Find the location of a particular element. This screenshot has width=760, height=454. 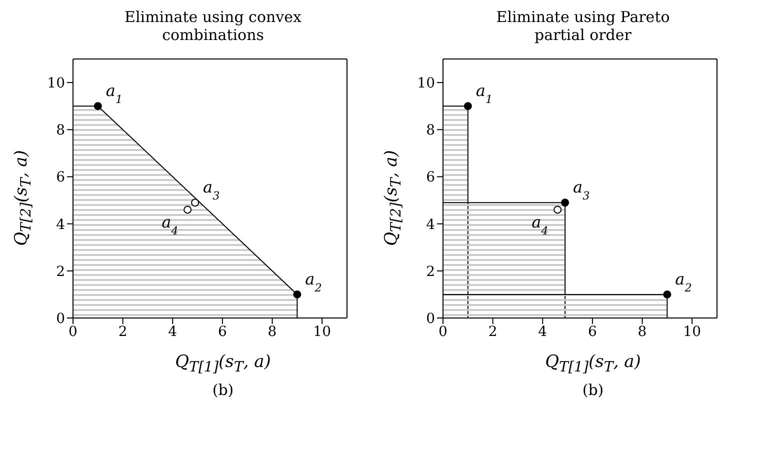

chart-title: Eliminate using convex combinations is located at coordinates (213, 27).